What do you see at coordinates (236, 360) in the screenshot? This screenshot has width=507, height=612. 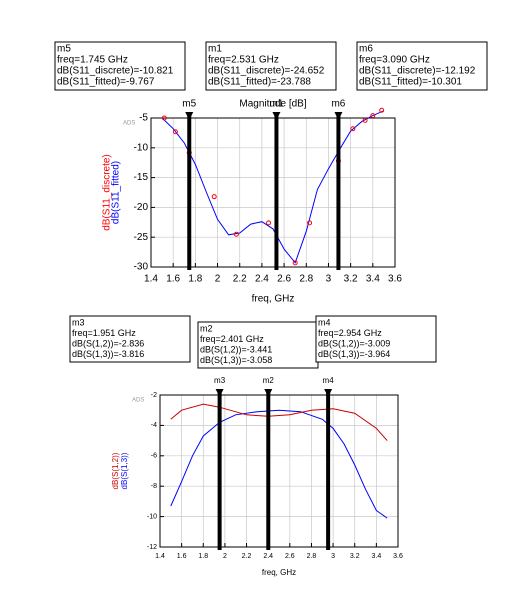 I see `marker-text: dB(S(1,3))=-3.058` at bounding box center [236, 360].